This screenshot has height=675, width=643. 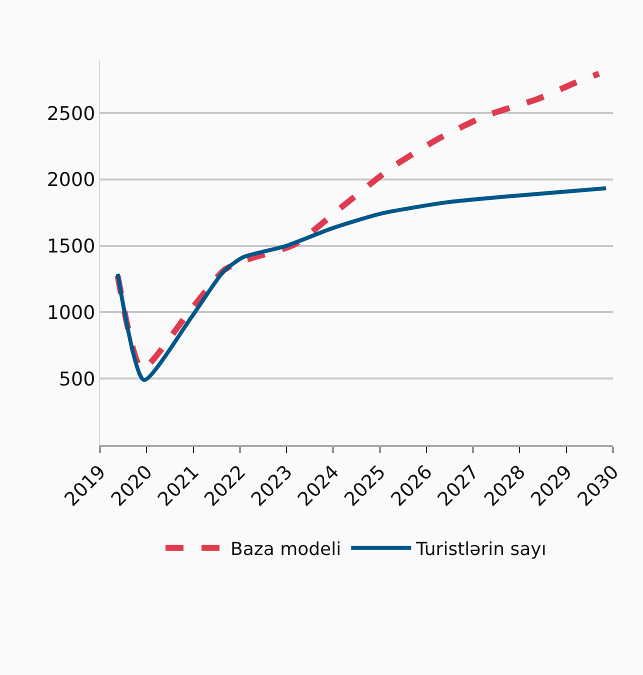 I want to click on y-tick-label: 1000, so click(x=71, y=313).